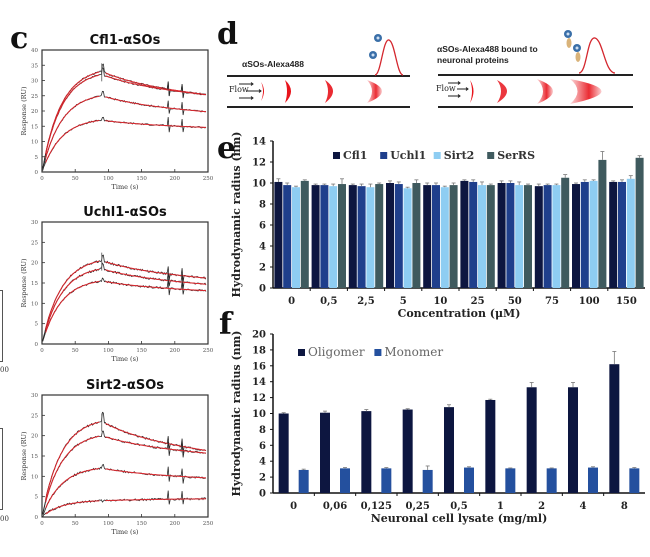 The width and height of the screenshot is (650, 557). Describe the element at coordinates (478, 301) in the screenshot. I see `x-tick-label: 25` at that location.